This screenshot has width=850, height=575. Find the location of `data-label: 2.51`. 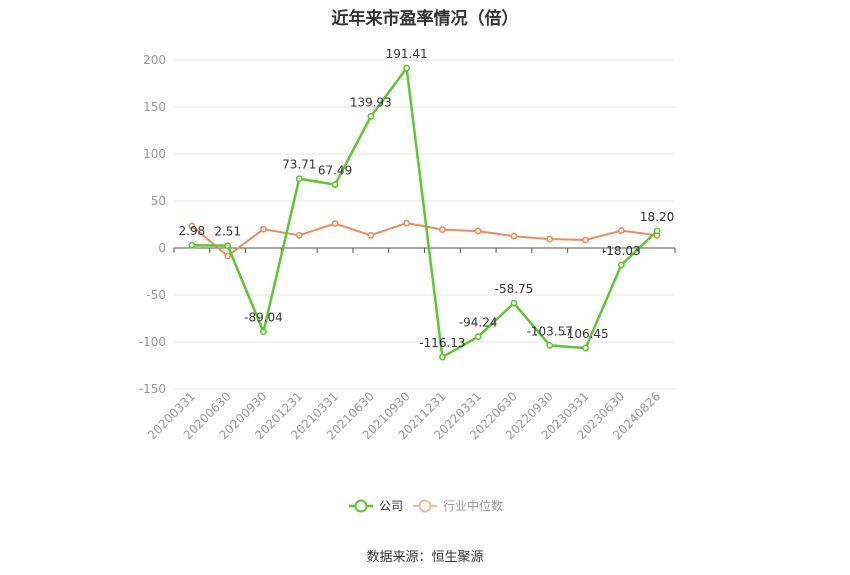

data-label: 2.51 is located at coordinates (227, 232).